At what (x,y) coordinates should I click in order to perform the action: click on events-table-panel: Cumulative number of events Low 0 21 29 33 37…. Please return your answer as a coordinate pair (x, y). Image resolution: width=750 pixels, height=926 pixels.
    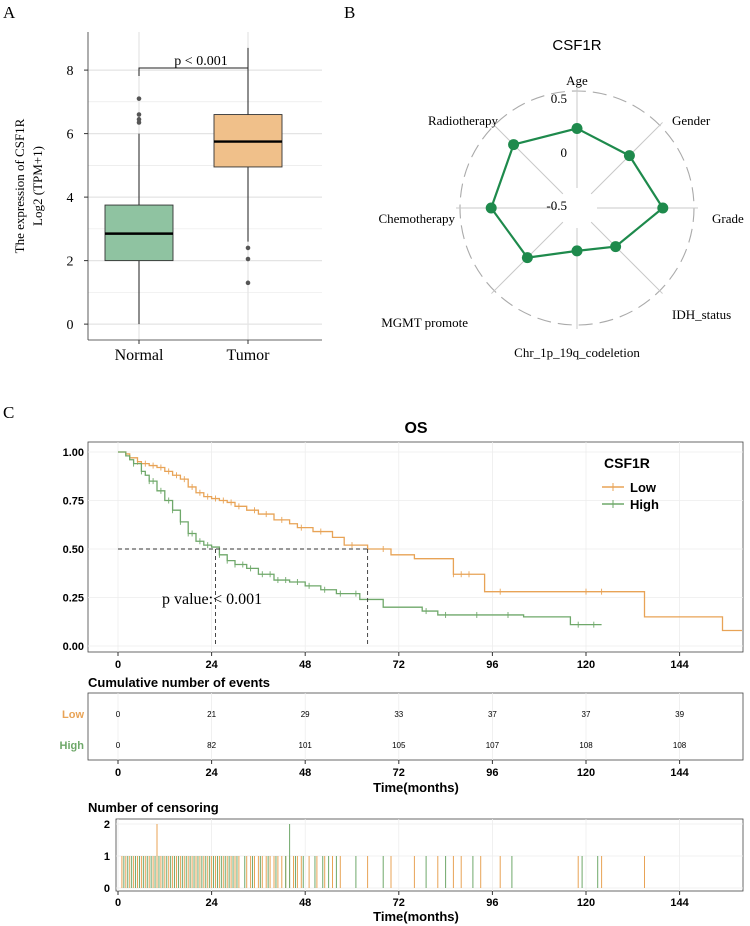
    Looking at the image, I should click on (402, 735).